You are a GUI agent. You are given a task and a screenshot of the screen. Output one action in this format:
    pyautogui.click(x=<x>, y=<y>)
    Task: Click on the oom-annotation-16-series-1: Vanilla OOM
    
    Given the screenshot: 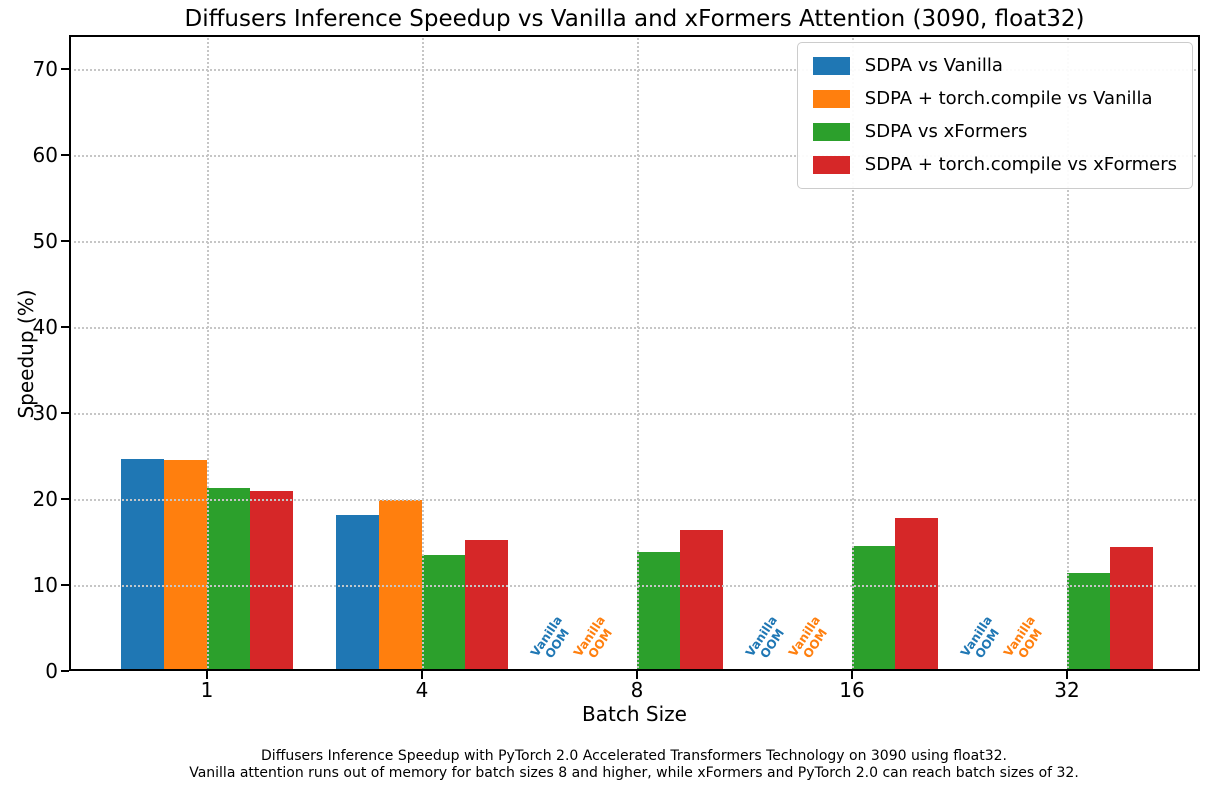 What is the action you would take?
    pyautogui.click(x=809, y=640)
    